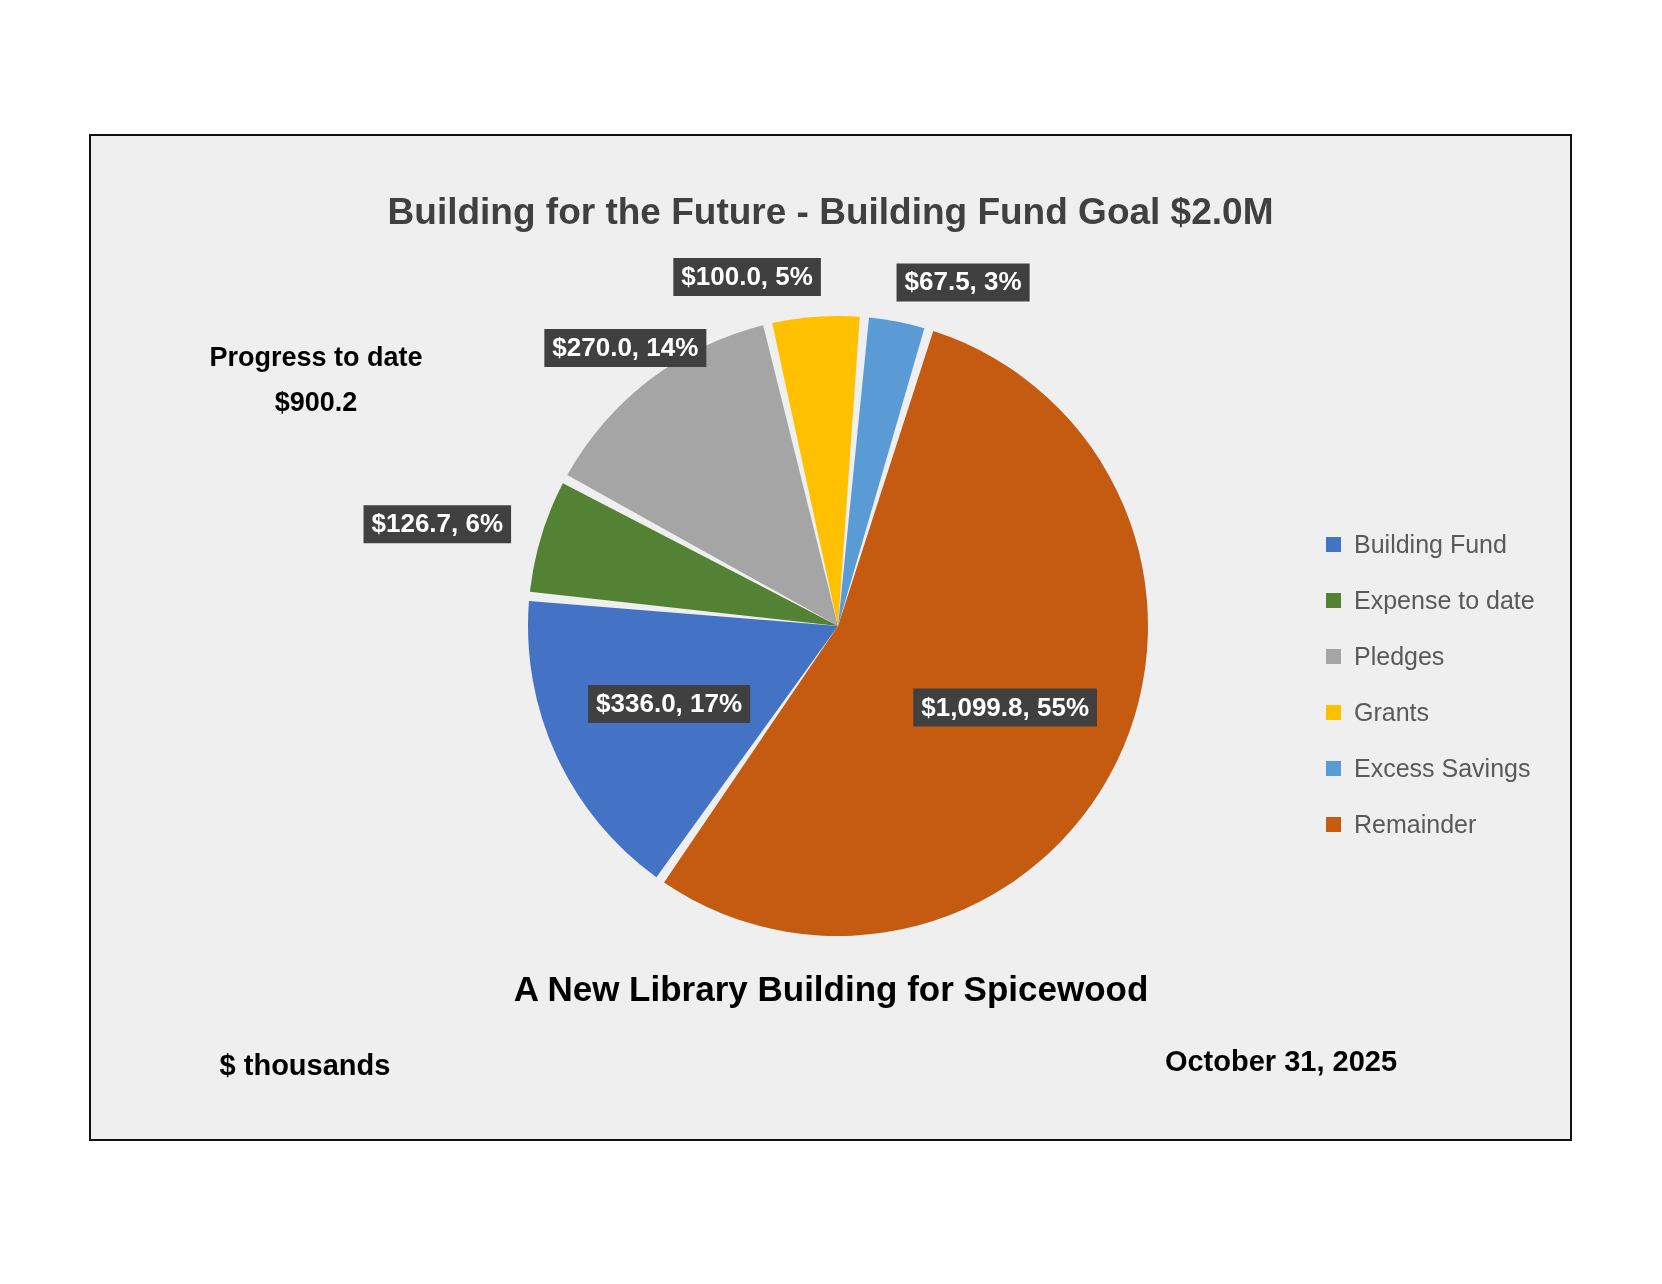 The height and width of the screenshot is (1284, 1662). Describe the element at coordinates (1005, 706) in the screenshot. I see `data-label: $1,099.8, 55%` at that location.